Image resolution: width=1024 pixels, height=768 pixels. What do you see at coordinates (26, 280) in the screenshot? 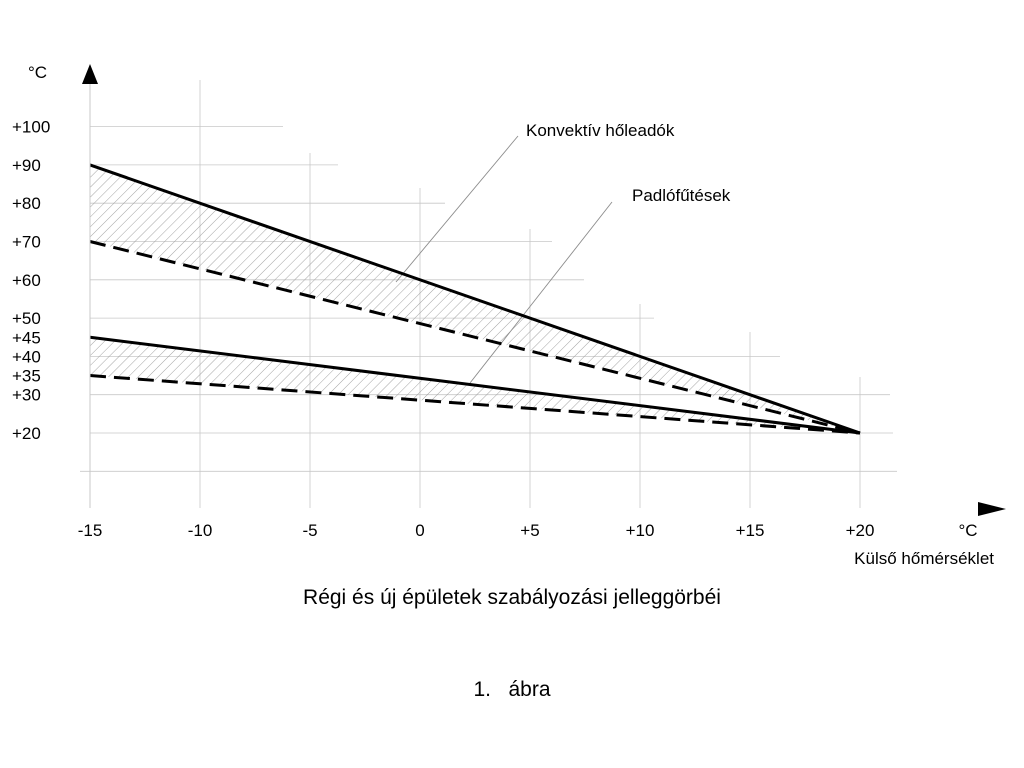
I see `y-tick-label: +60` at bounding box center [26, 280].